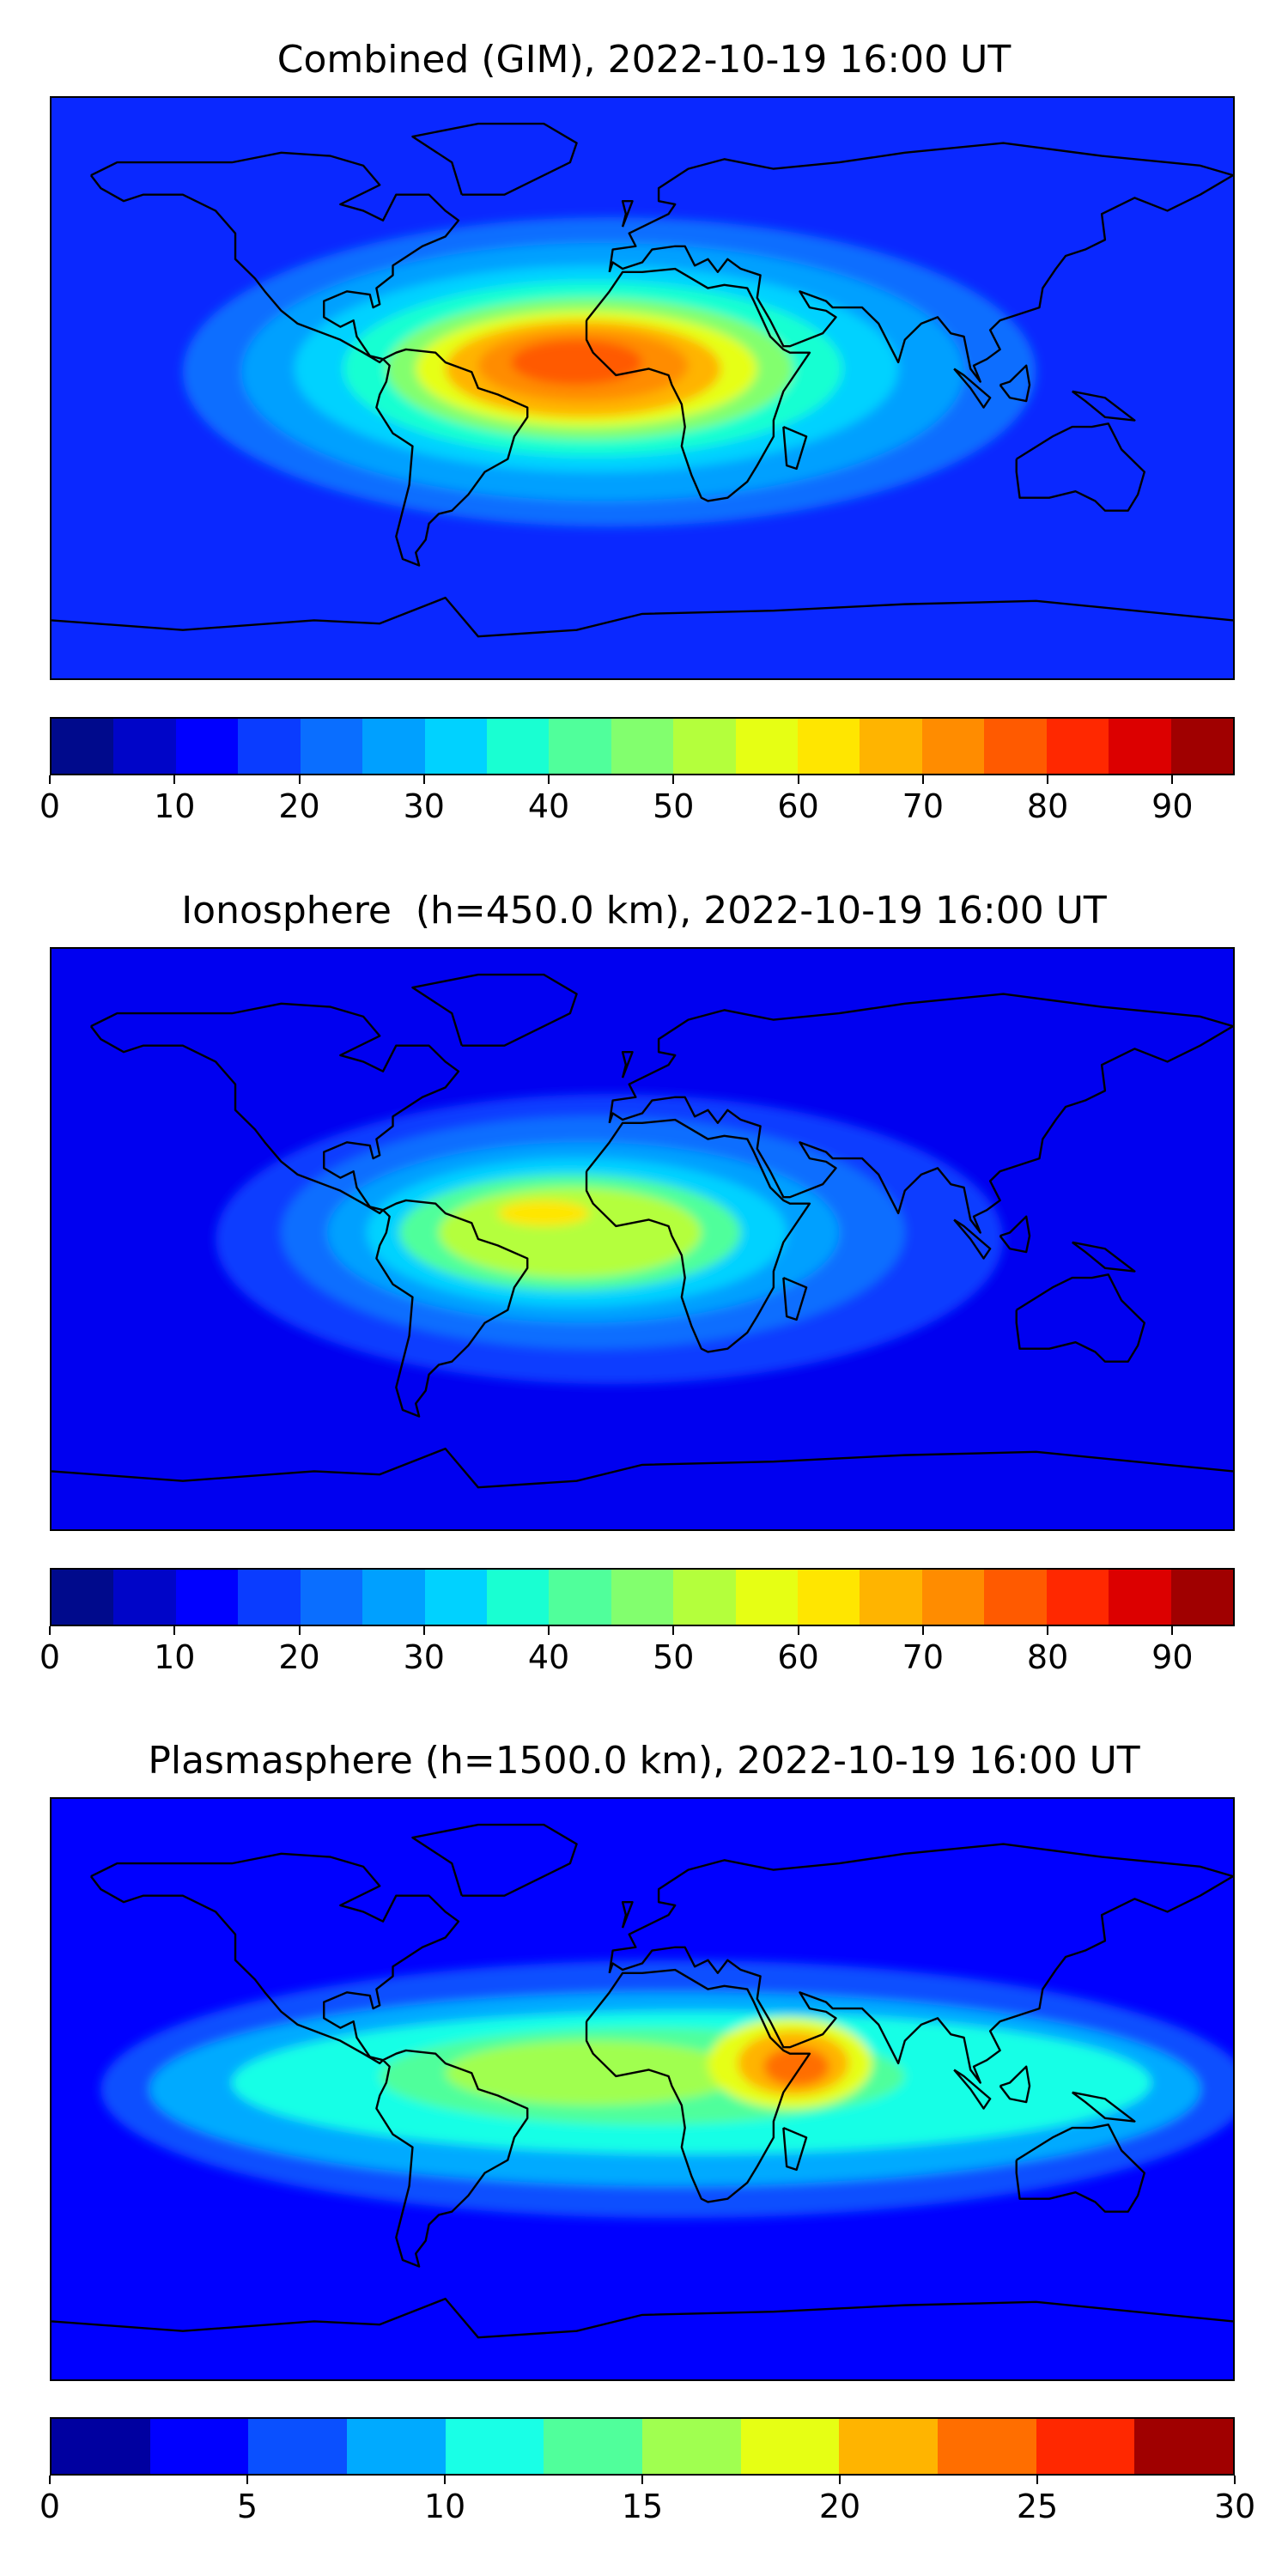 The width and height of the screenshot is (1288, 2576). I want to click on colorbar-tick-label: 30, so click(1235, 2507).